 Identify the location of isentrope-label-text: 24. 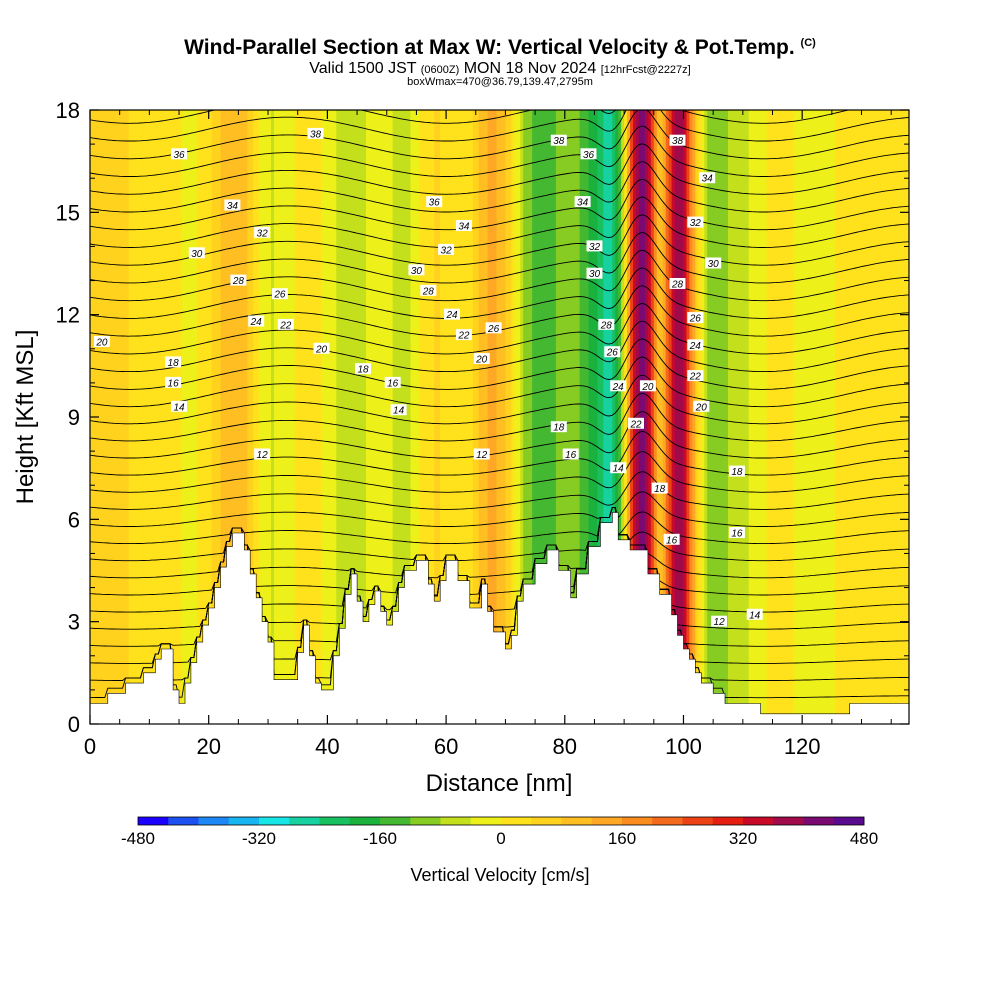
(256, 322).